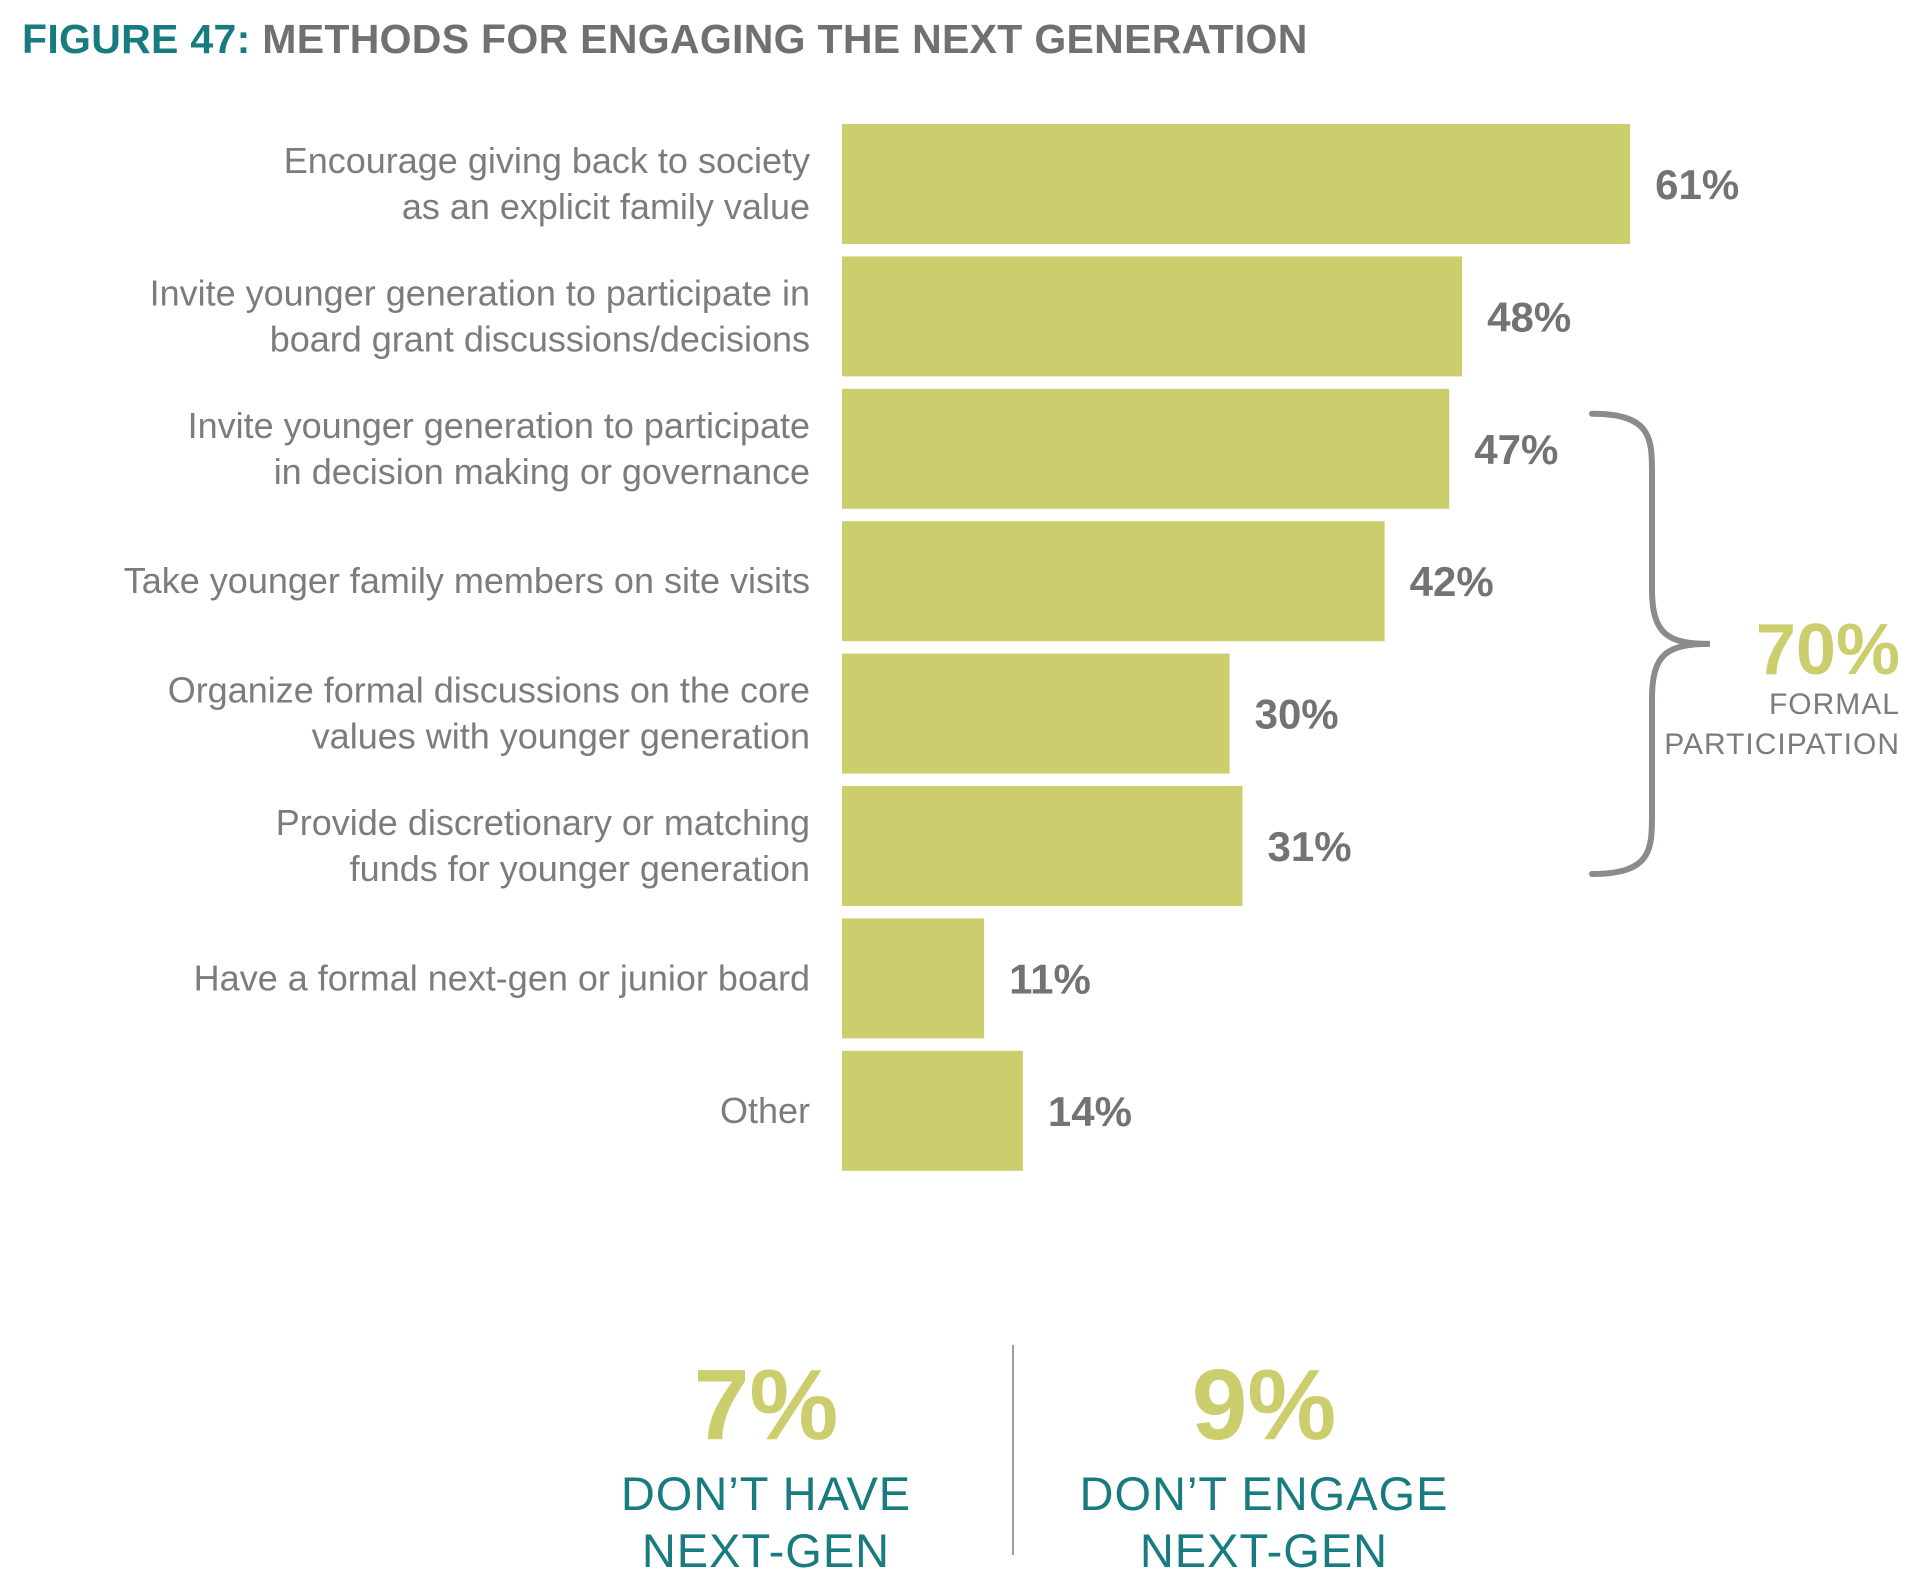 The width and height of the screenshot is (1909, 1584). Describe the element at coordinates (489, 690) in the screenshot. I see `category-label-5-line-1: Organize formal discussions on the core` at that location.